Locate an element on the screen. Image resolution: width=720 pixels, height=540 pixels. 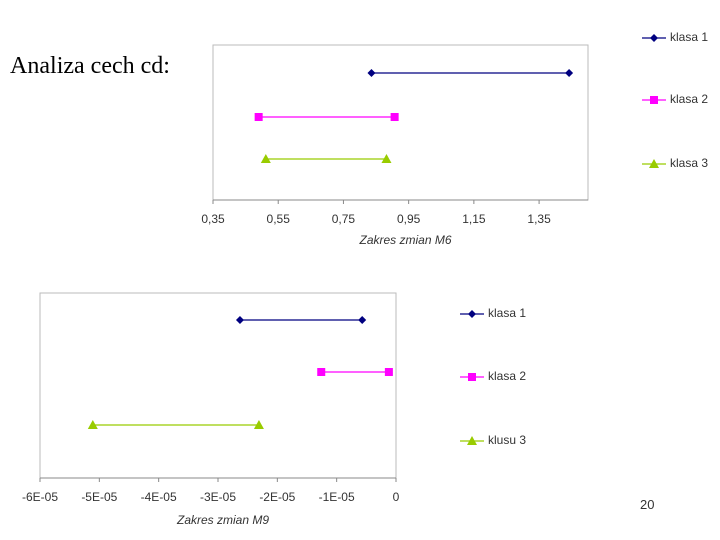
page-number: 20 is located at coordinates (647, 504).